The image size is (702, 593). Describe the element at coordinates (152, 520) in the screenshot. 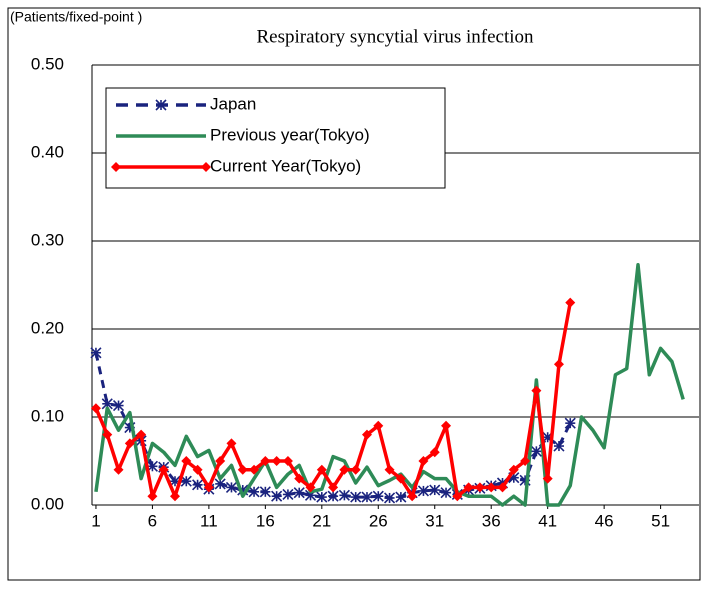

I see `x-tick-label: 6` at that location.